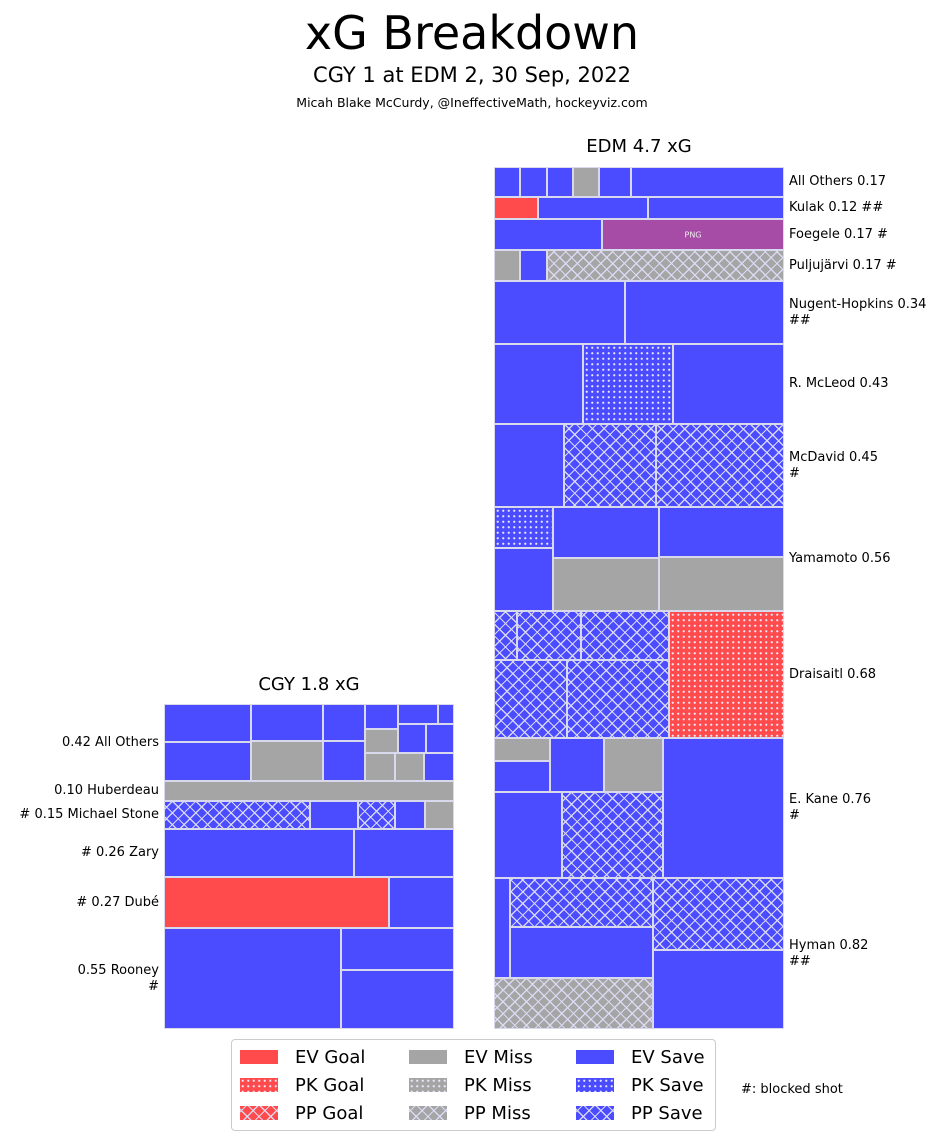  I want to click on row-label: 0.10 Huberdeau, so click(106, 790).